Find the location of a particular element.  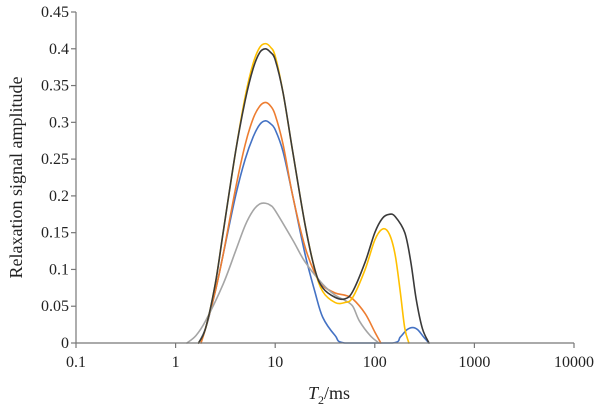

x-axis-title-var: T is located at coordinates (314, 393).